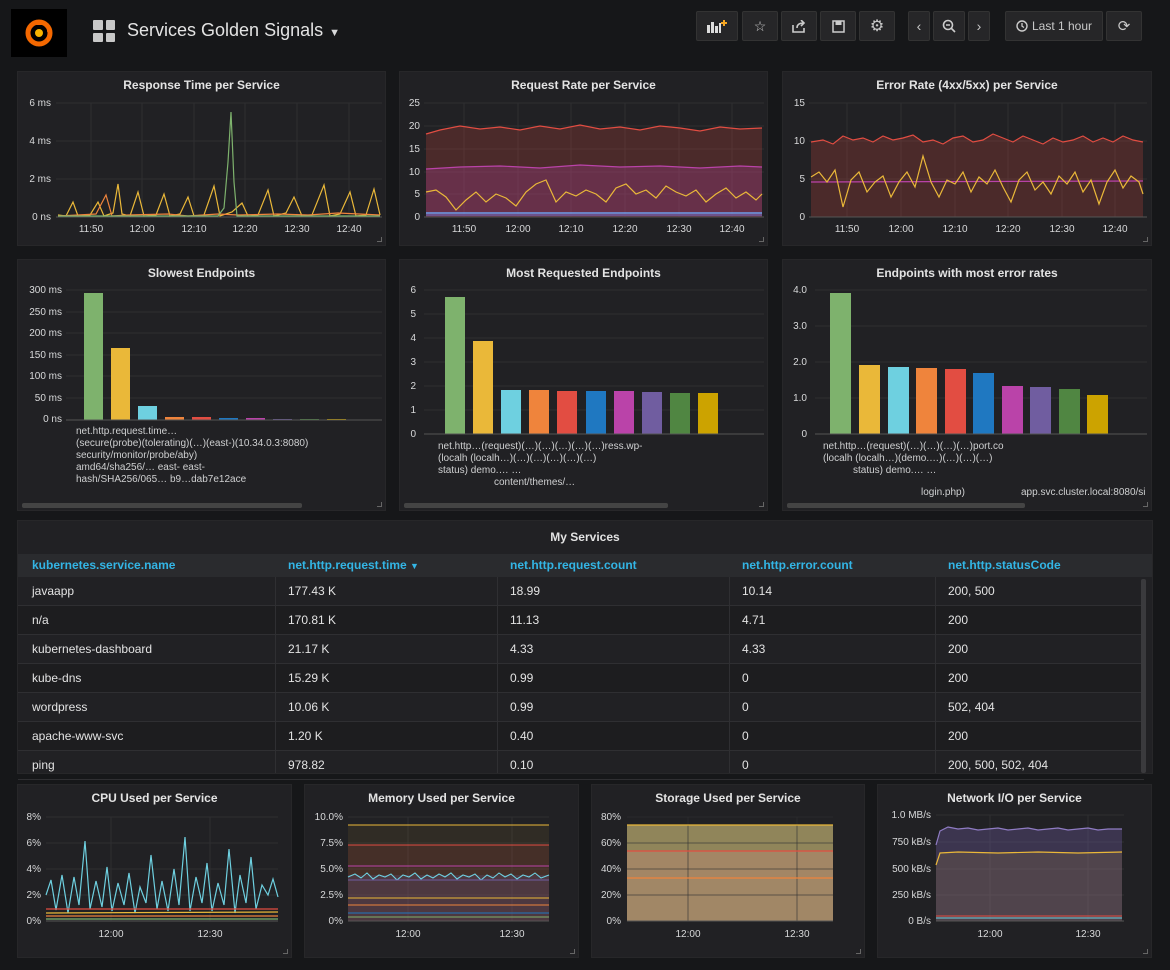  What do you see at coordinates (570, 229) in the screenshot?
I see `x-tick: 12:10` at bounding box center [570, 229].